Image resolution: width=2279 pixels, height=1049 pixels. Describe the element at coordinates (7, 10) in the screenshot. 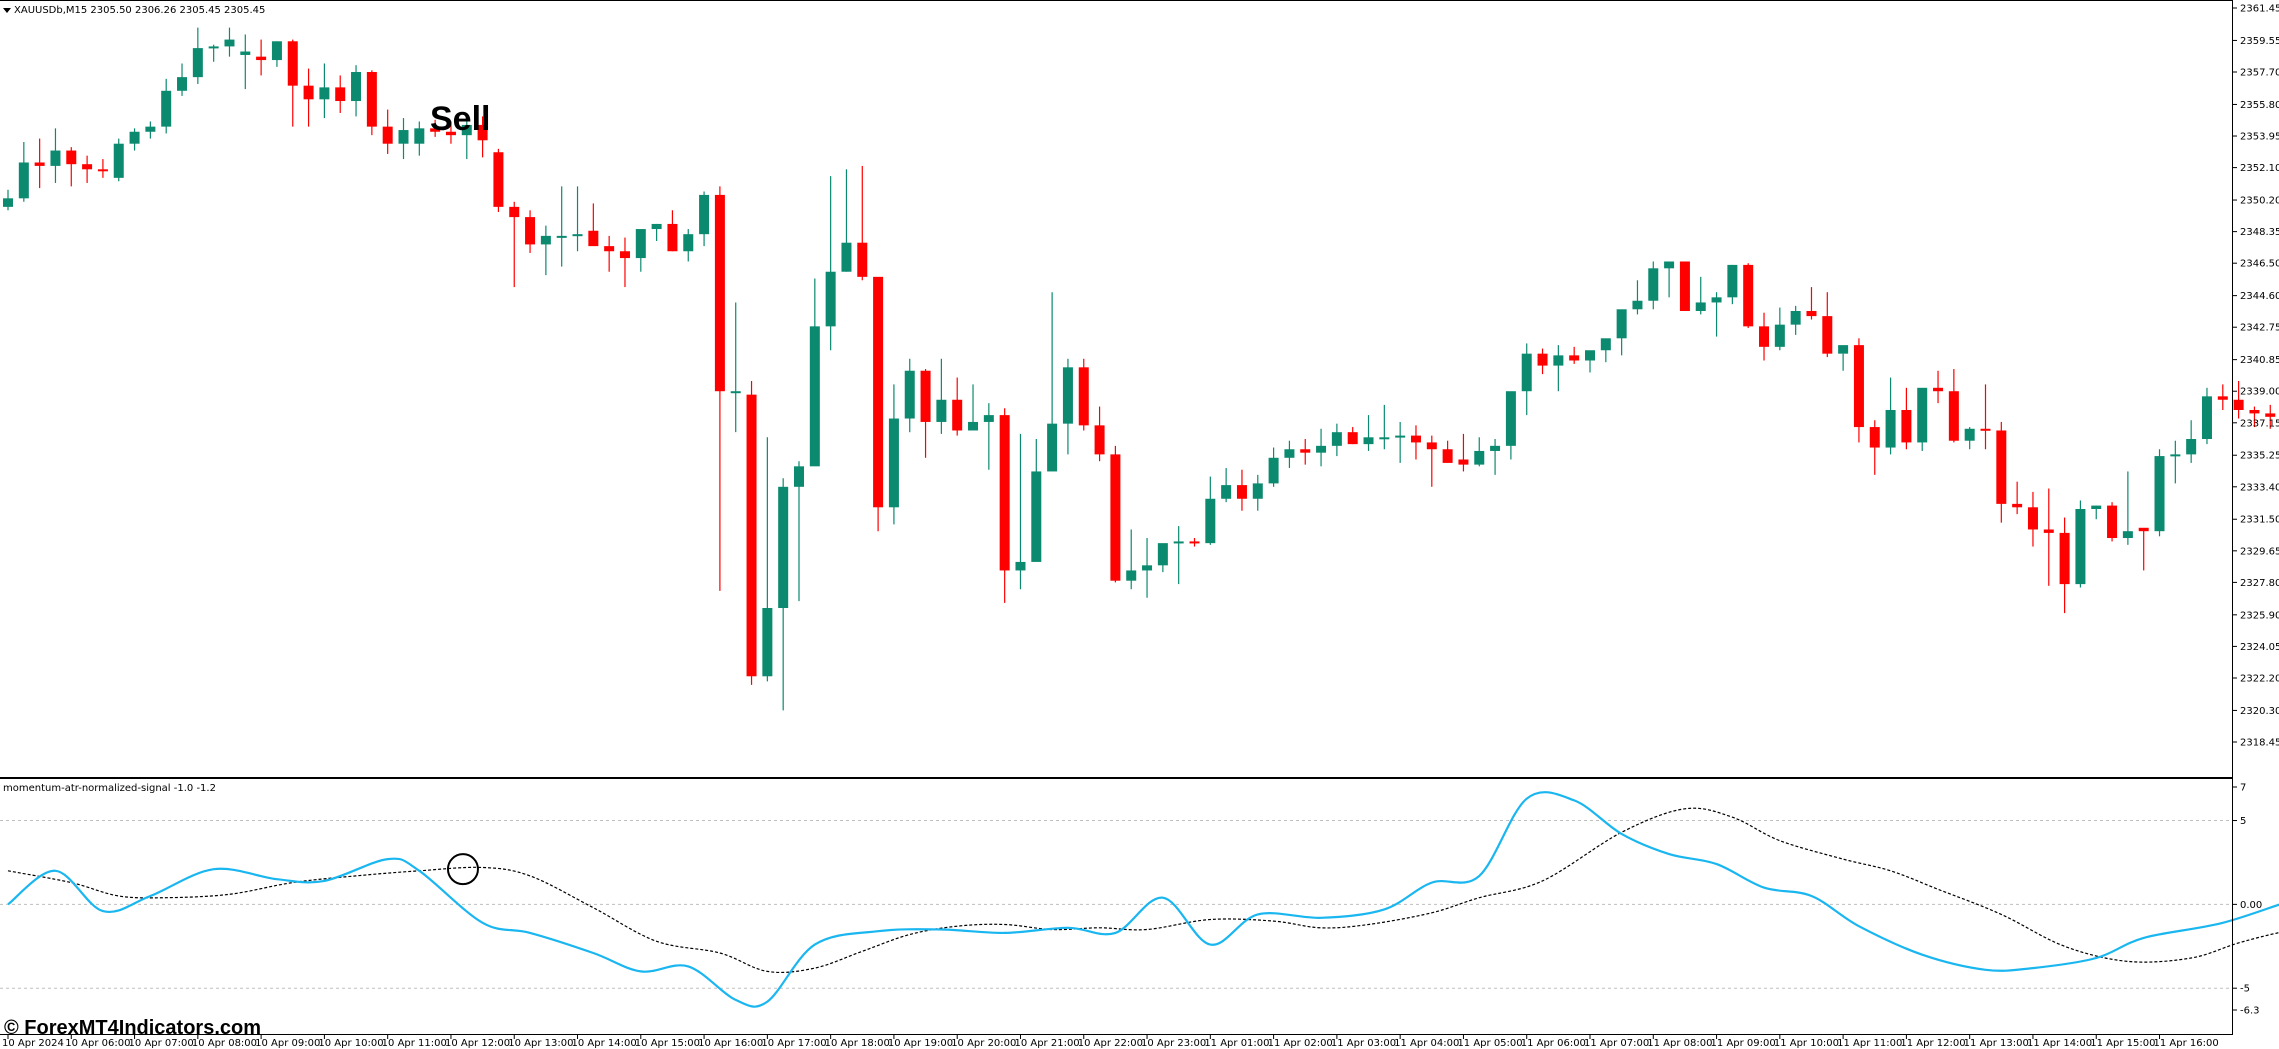

I see `chart-menu-triangle-icon` at that location.